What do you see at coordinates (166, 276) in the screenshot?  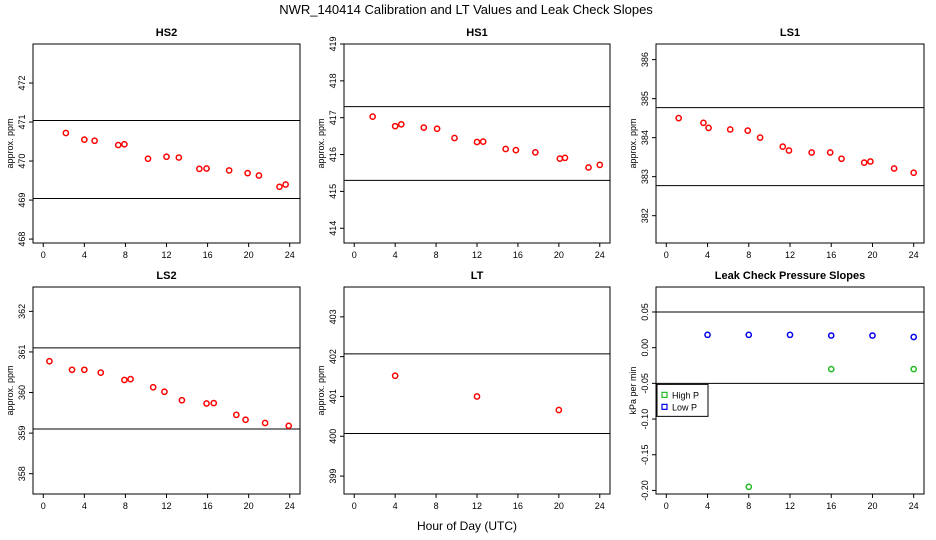 I see `panel-title: LS2` at bounding box center [166, 276].